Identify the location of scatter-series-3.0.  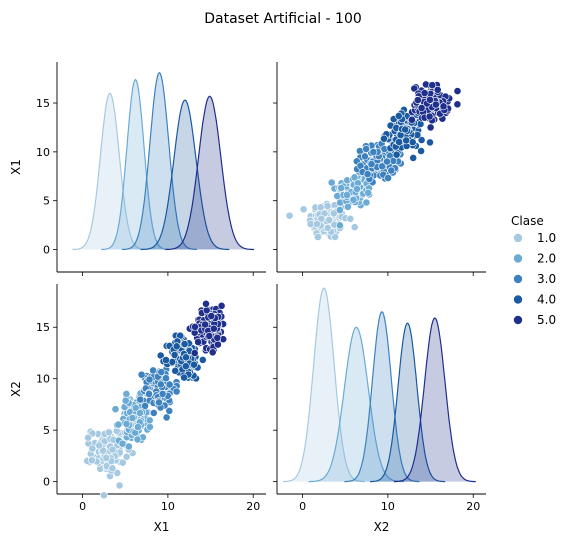
(158, 384).